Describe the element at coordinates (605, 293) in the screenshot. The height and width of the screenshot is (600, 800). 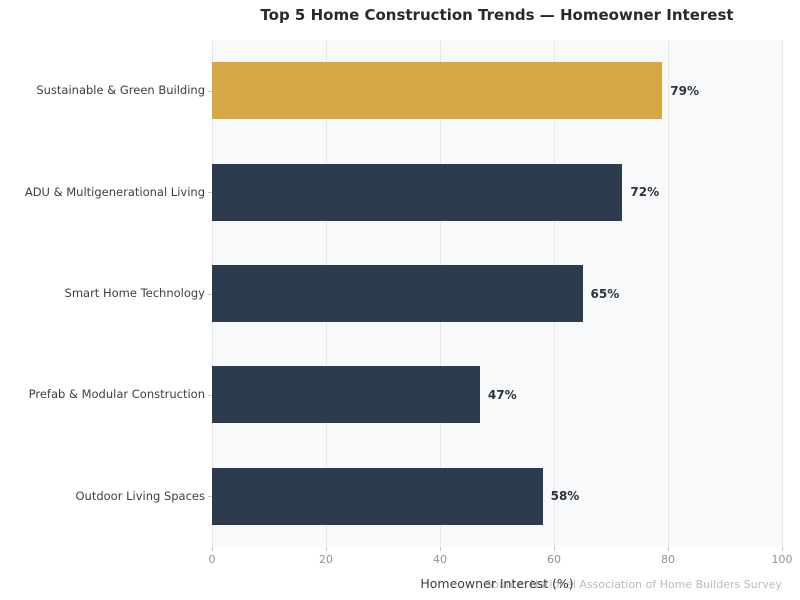
I see `bar-value-label: 65%` at that location.